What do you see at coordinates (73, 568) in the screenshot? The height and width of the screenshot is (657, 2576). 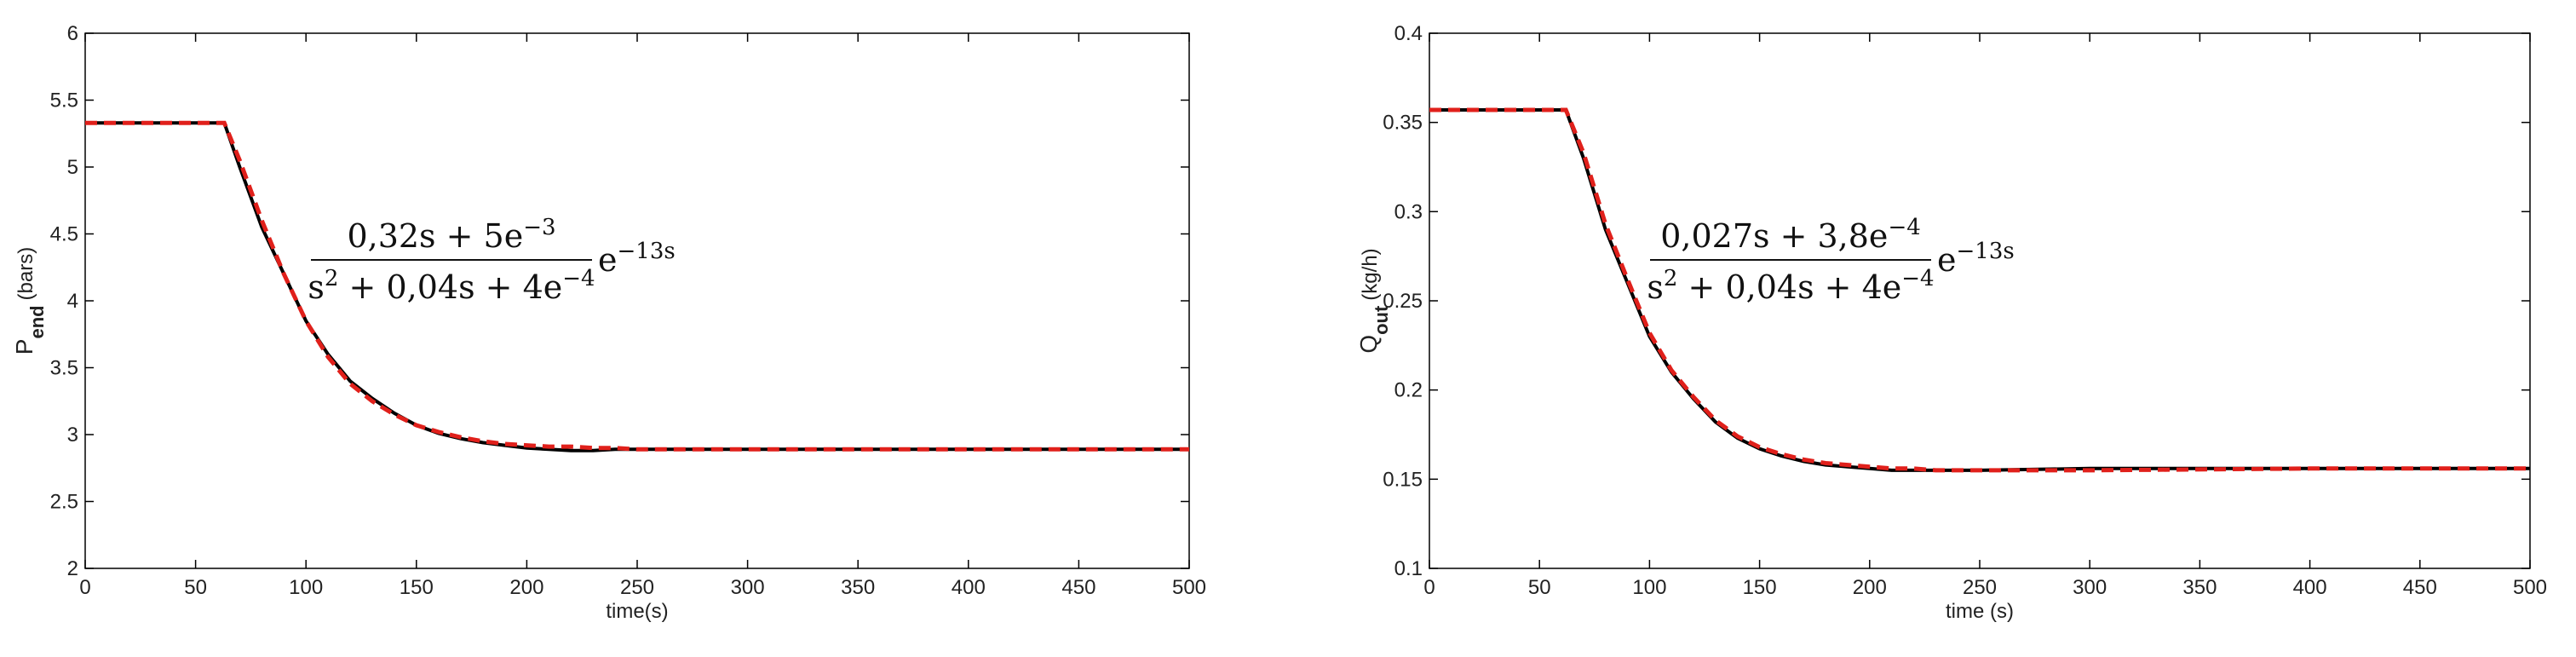 I see `y-tick-label: 2` at bounding box center [73, 568].